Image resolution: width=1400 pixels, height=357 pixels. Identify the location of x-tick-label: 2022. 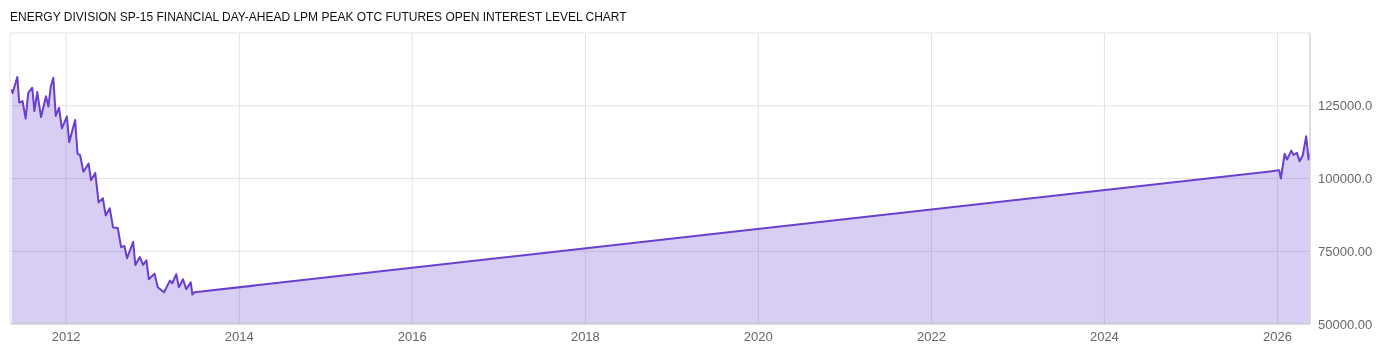
(931, 337).